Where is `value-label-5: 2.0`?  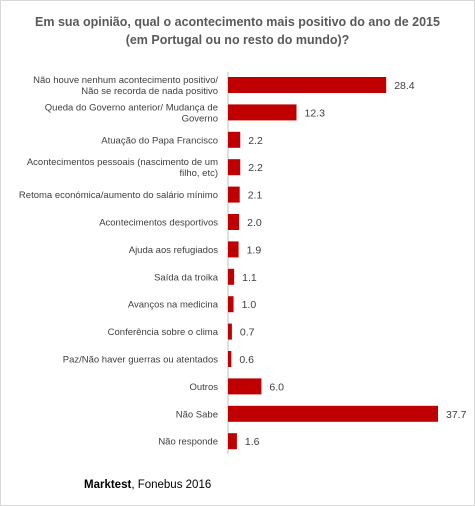 value-label-5: 2.0 is located at coordinates (254, 223).